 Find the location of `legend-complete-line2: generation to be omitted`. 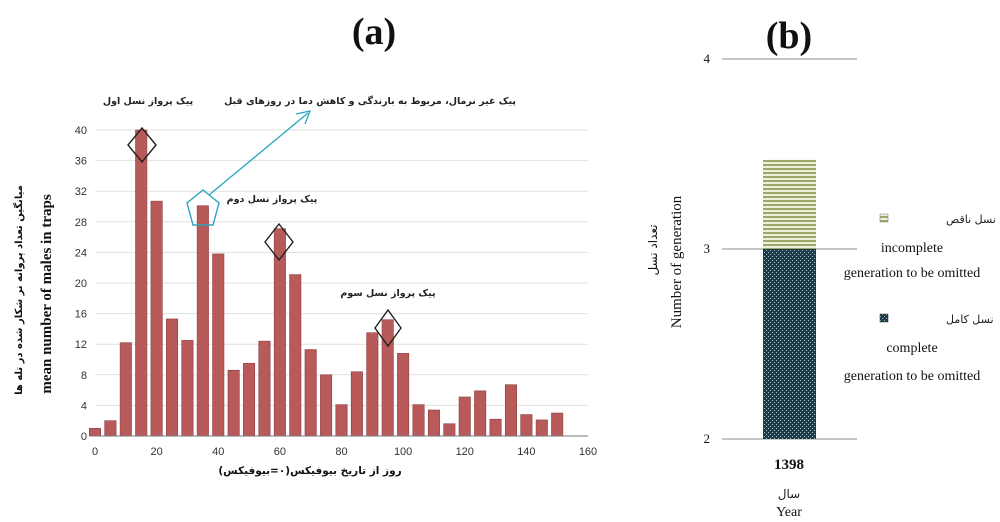

legend-complete-line2: generation to be omitted is located at coordinates (912, 376).